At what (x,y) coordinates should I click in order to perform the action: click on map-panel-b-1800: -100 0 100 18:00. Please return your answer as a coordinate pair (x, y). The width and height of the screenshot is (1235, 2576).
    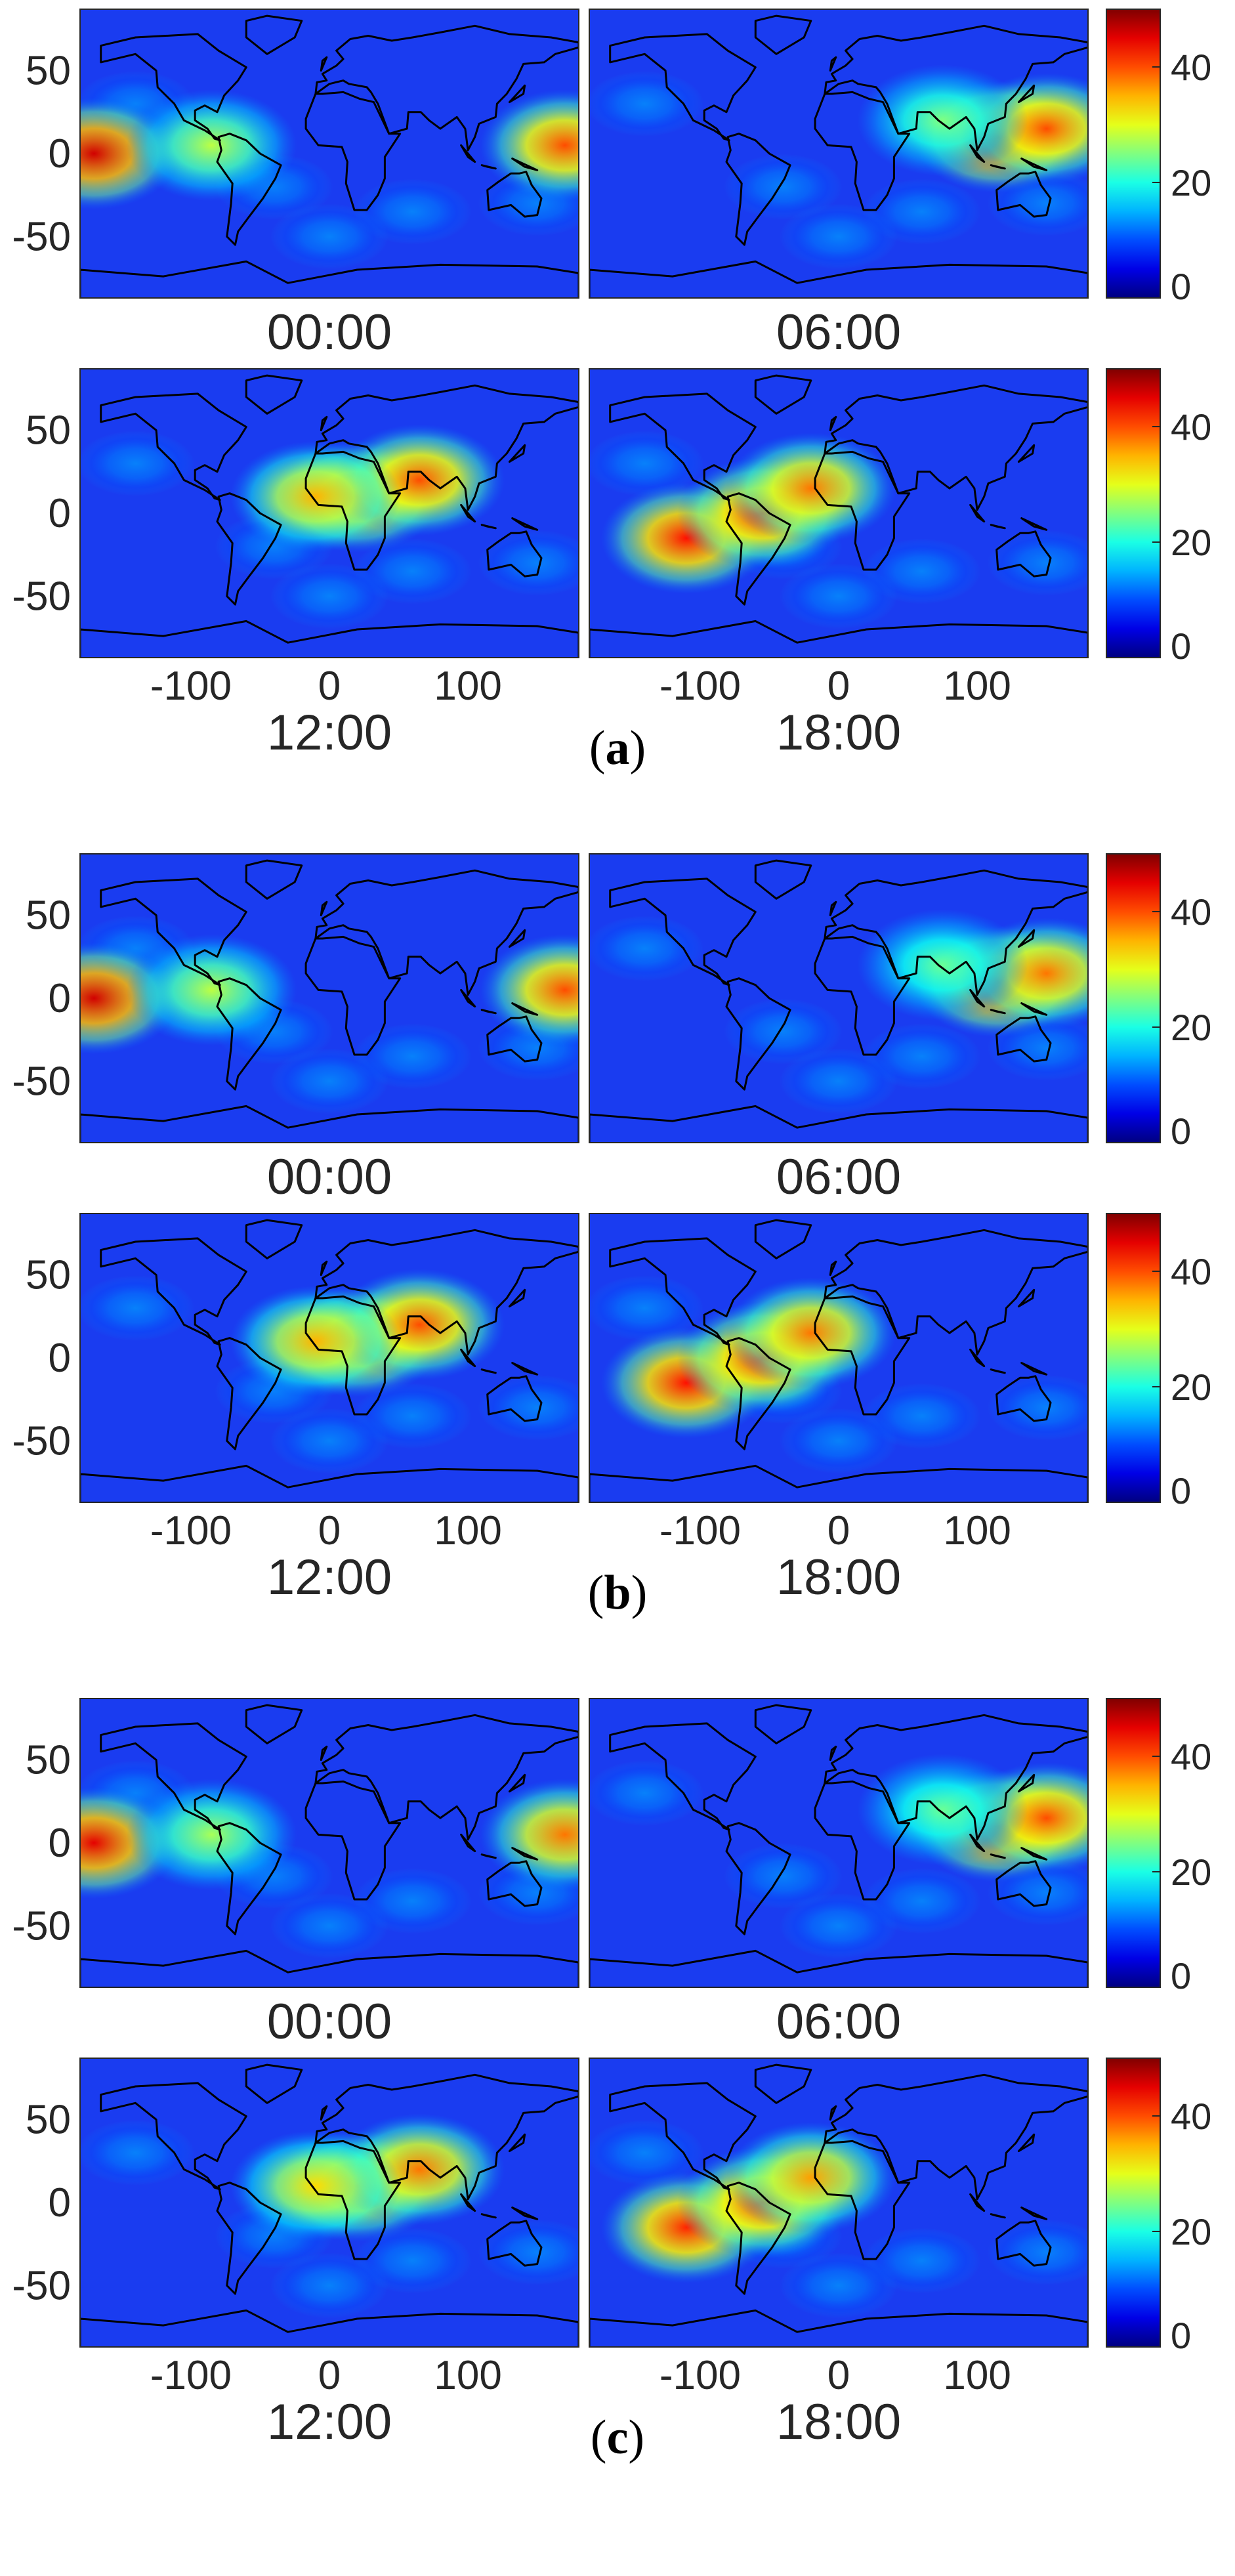
    Looking at the image, I should click on (839, 1409).